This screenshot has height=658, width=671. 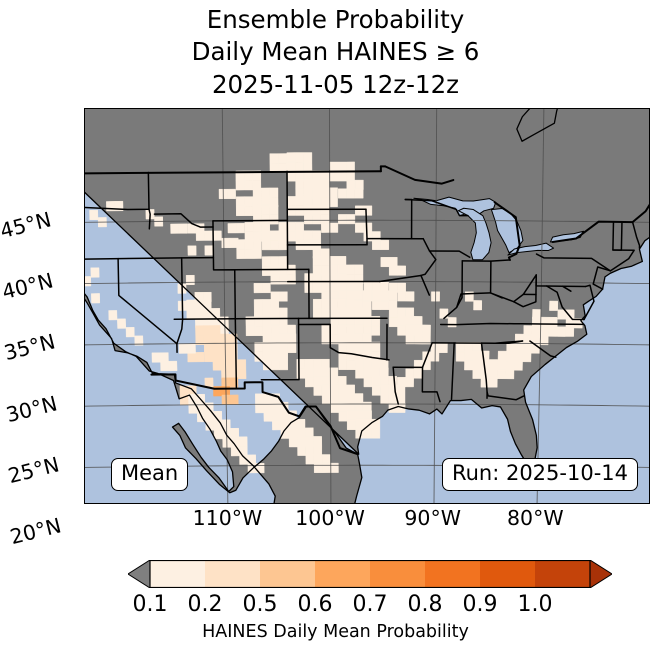 I want to click on member-label-box: Mean, so click(x=150, y=474).